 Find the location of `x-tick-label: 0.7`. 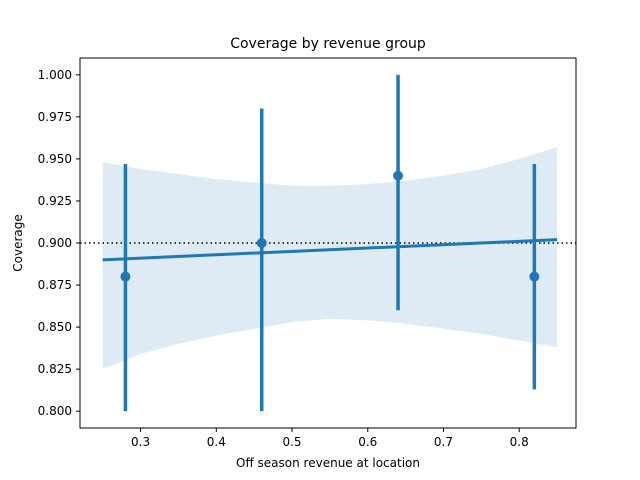

x-tick-label: 0.7 is located at coordinates (443, 442).